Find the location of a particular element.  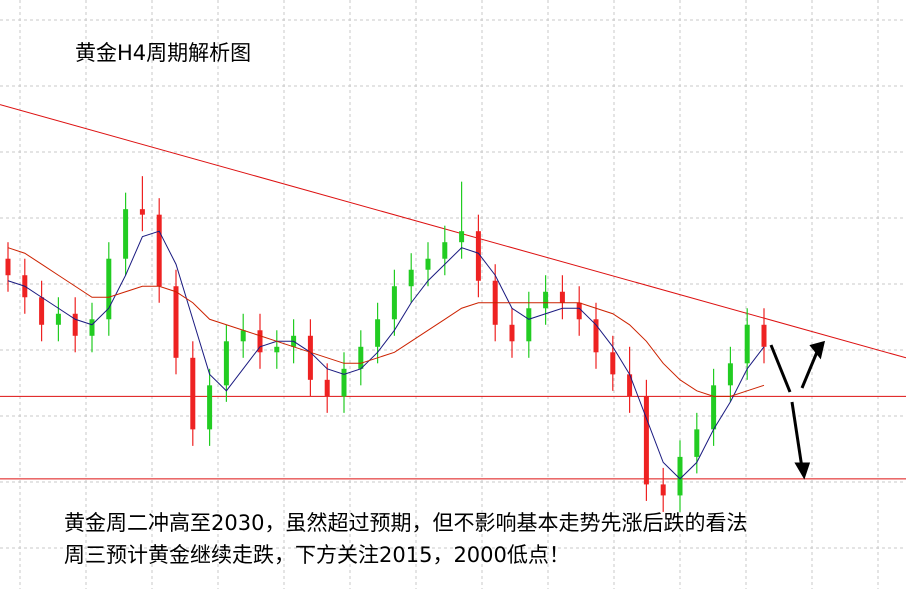

annotation: 黄金周二冲高至2030，虽然超过预期，但不影响基本走势先涨后跌的看法 is located at coordinates (405, 523).